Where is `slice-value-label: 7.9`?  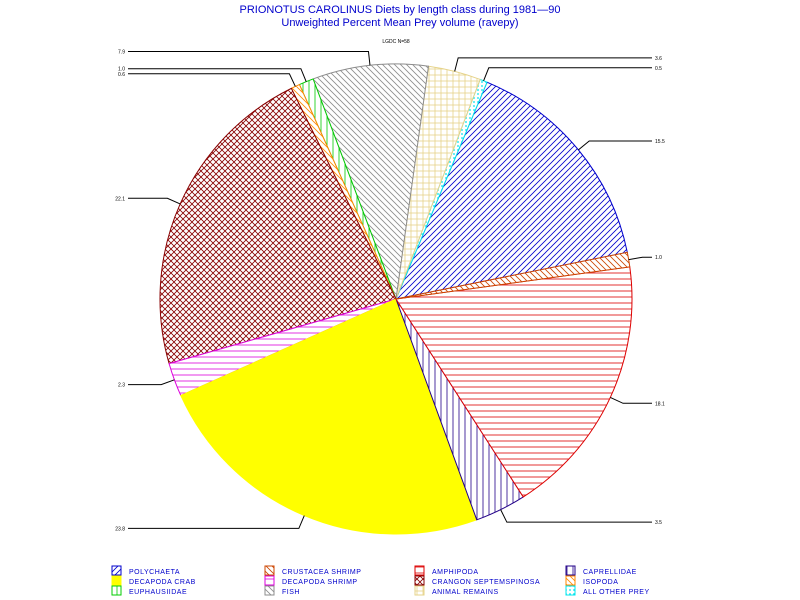
slice-value-label: 7.9 is located at coordinates (121, 53).